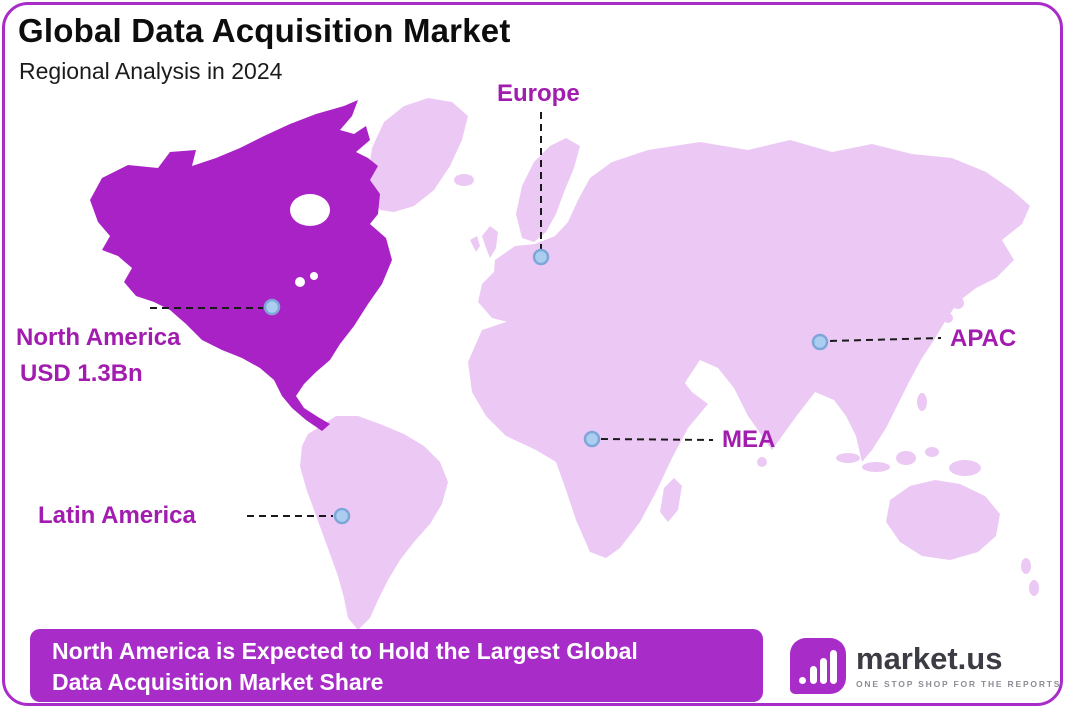  Describe the element at coordinates (314, 276) in the screenshot. I see `great-lake-east` at that location.